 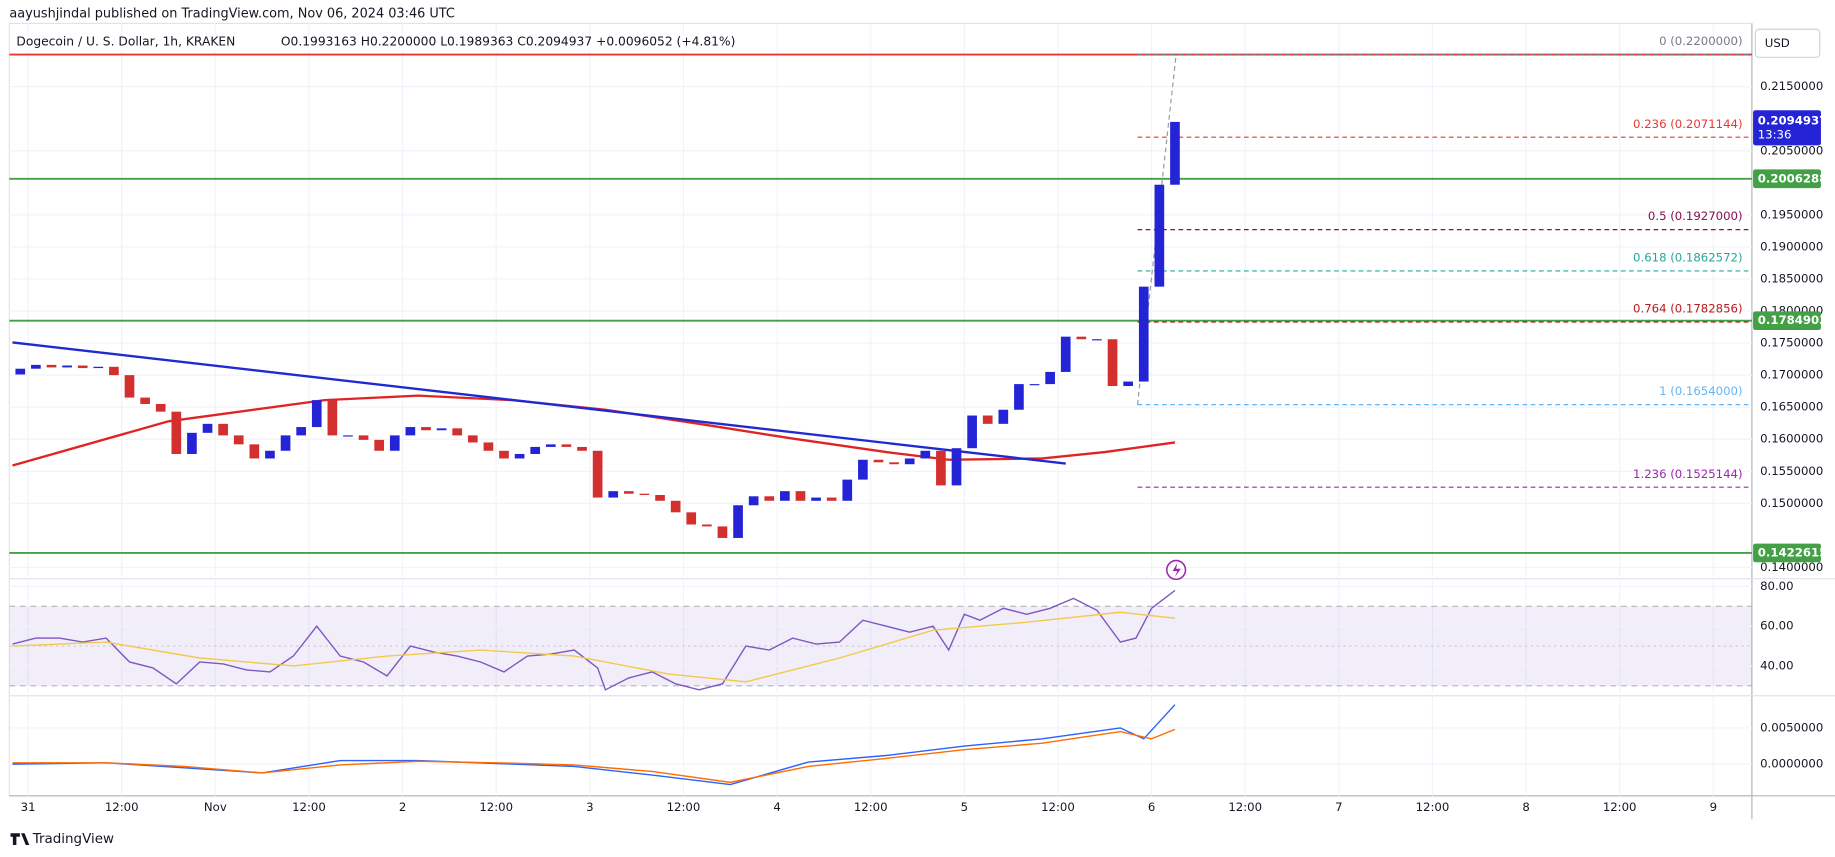 I want to click on y-tick-label: 80.00, so click(x=1776, y=586).